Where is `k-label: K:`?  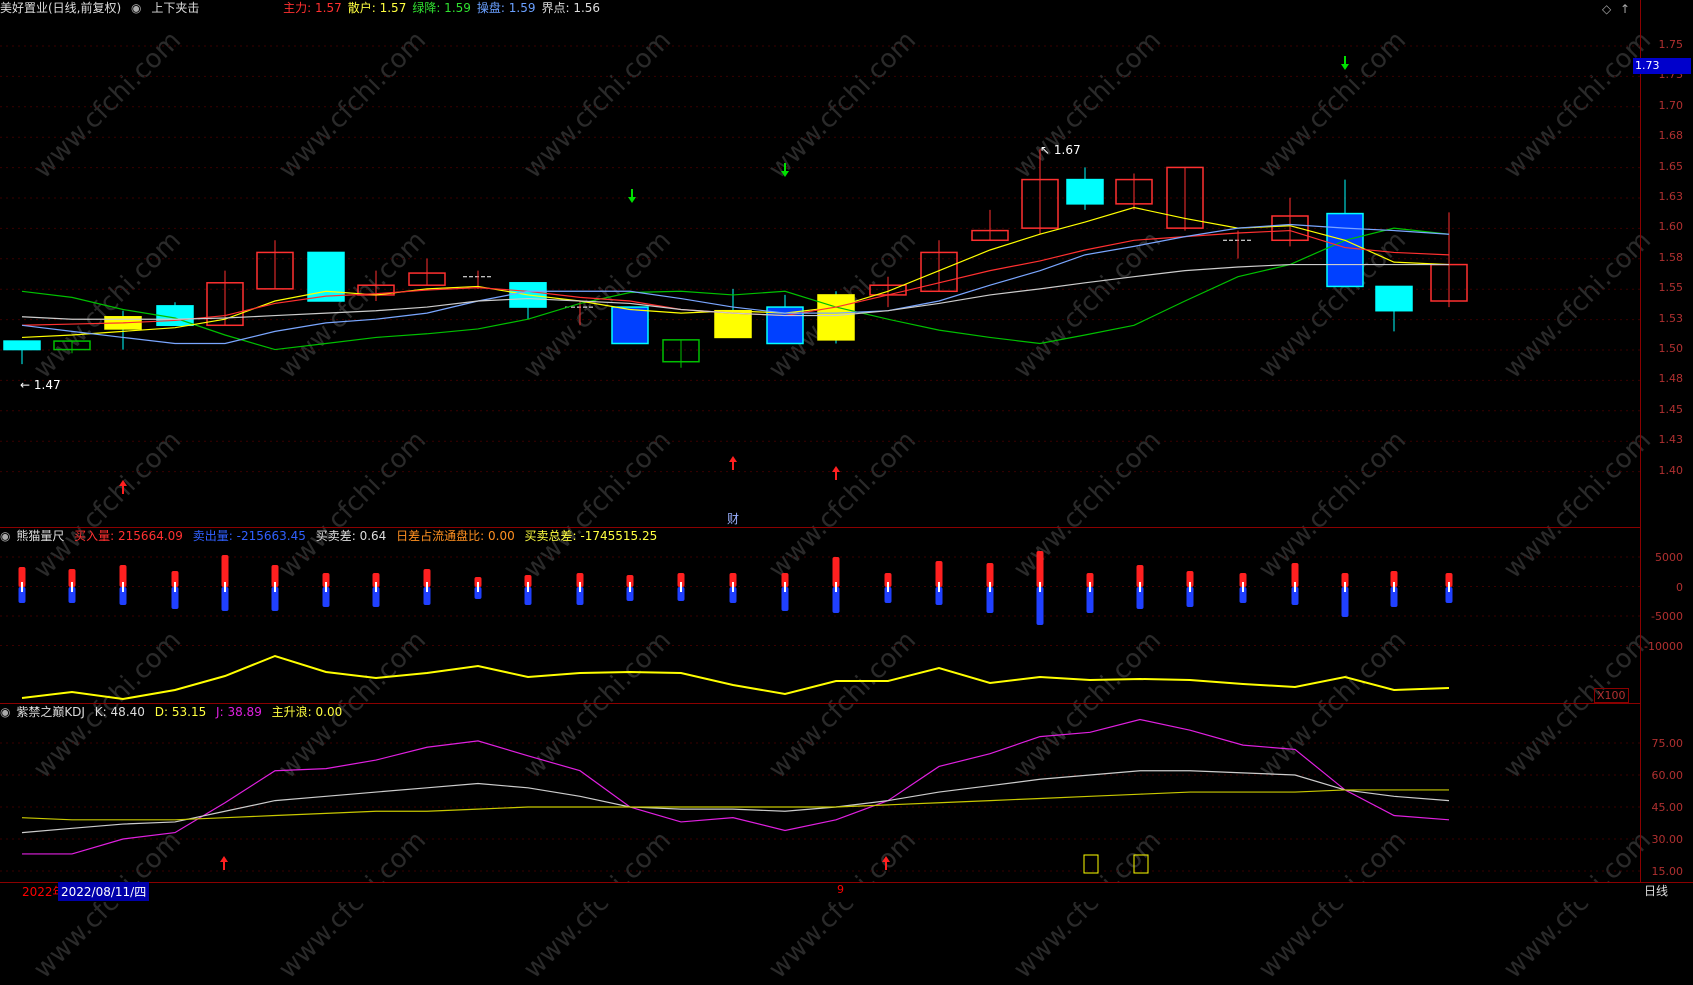 k-label: K: is located at coordinates (100, 712).